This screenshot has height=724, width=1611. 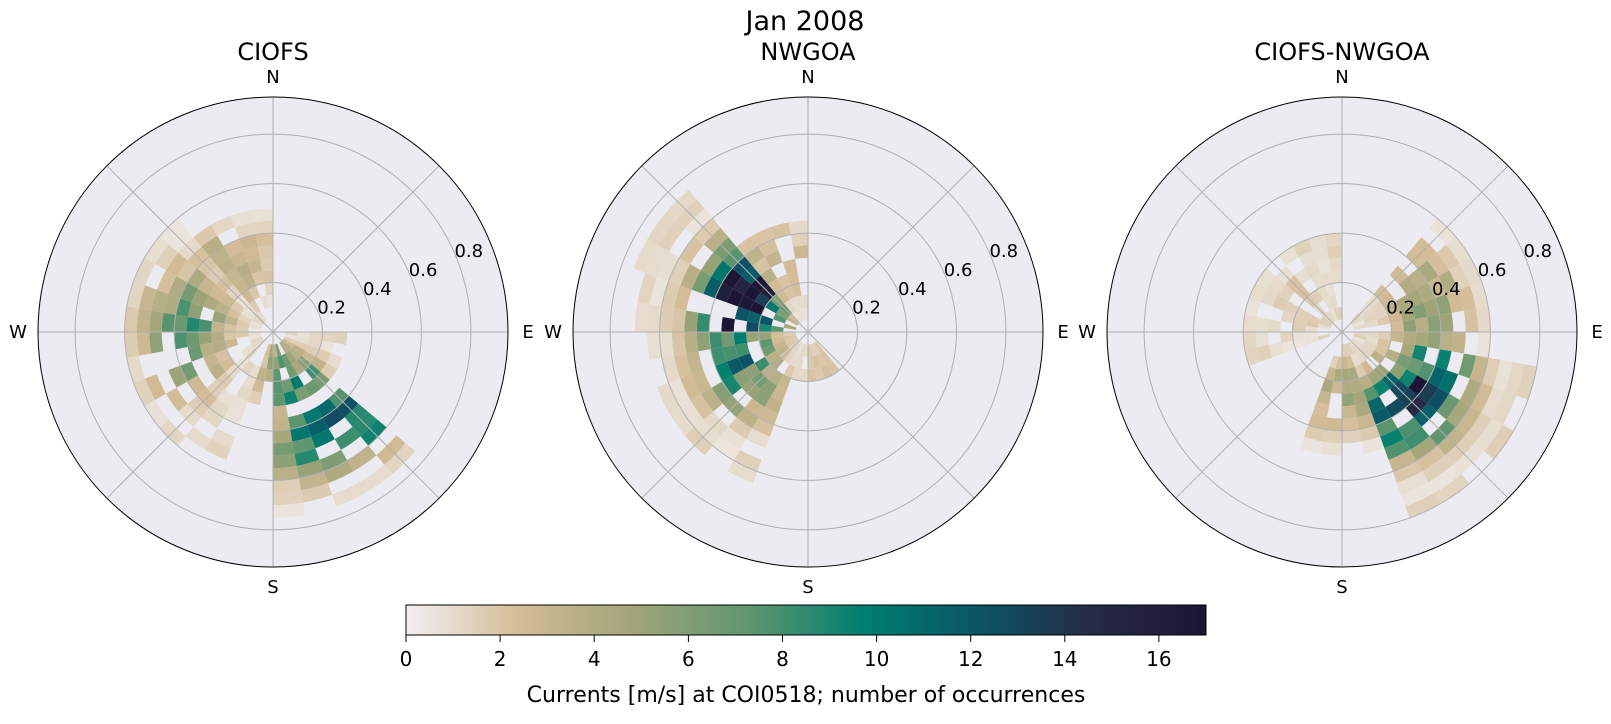 I want to click on colorbar-tick-label: 12, so click(x=970, y=659).